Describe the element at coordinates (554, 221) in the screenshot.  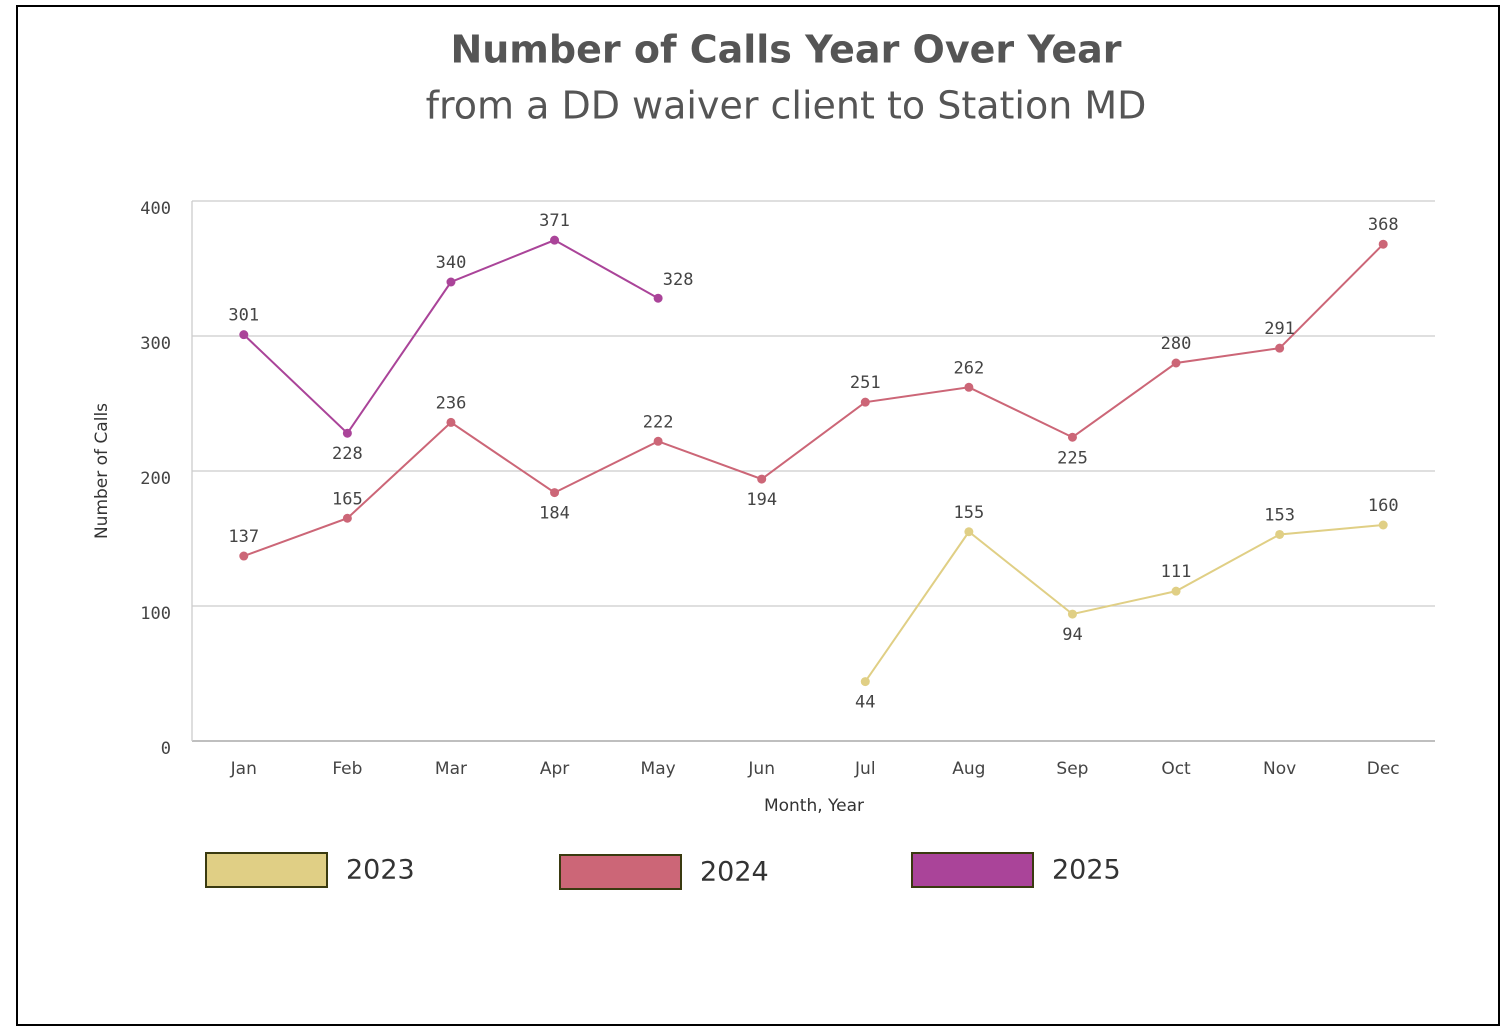
I see `data-label: 371` at that location.